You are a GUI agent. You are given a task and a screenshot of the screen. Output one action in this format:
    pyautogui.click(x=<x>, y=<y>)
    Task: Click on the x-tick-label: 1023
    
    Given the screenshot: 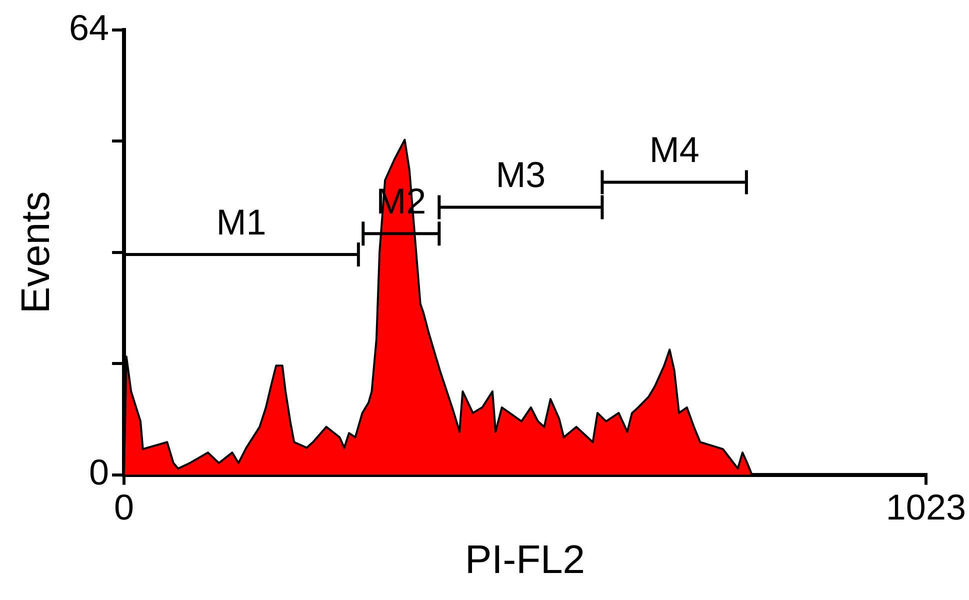 What is the action you would take?
    pyautogui.click(x=926, y=507)
    